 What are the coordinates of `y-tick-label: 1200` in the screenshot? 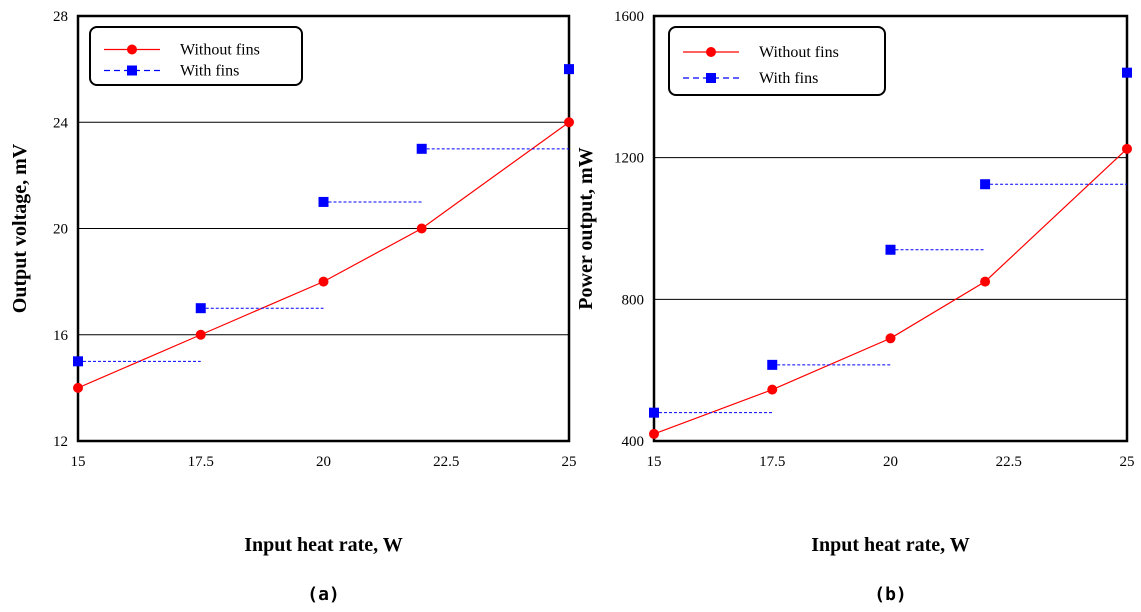 It's located at (629, 159).